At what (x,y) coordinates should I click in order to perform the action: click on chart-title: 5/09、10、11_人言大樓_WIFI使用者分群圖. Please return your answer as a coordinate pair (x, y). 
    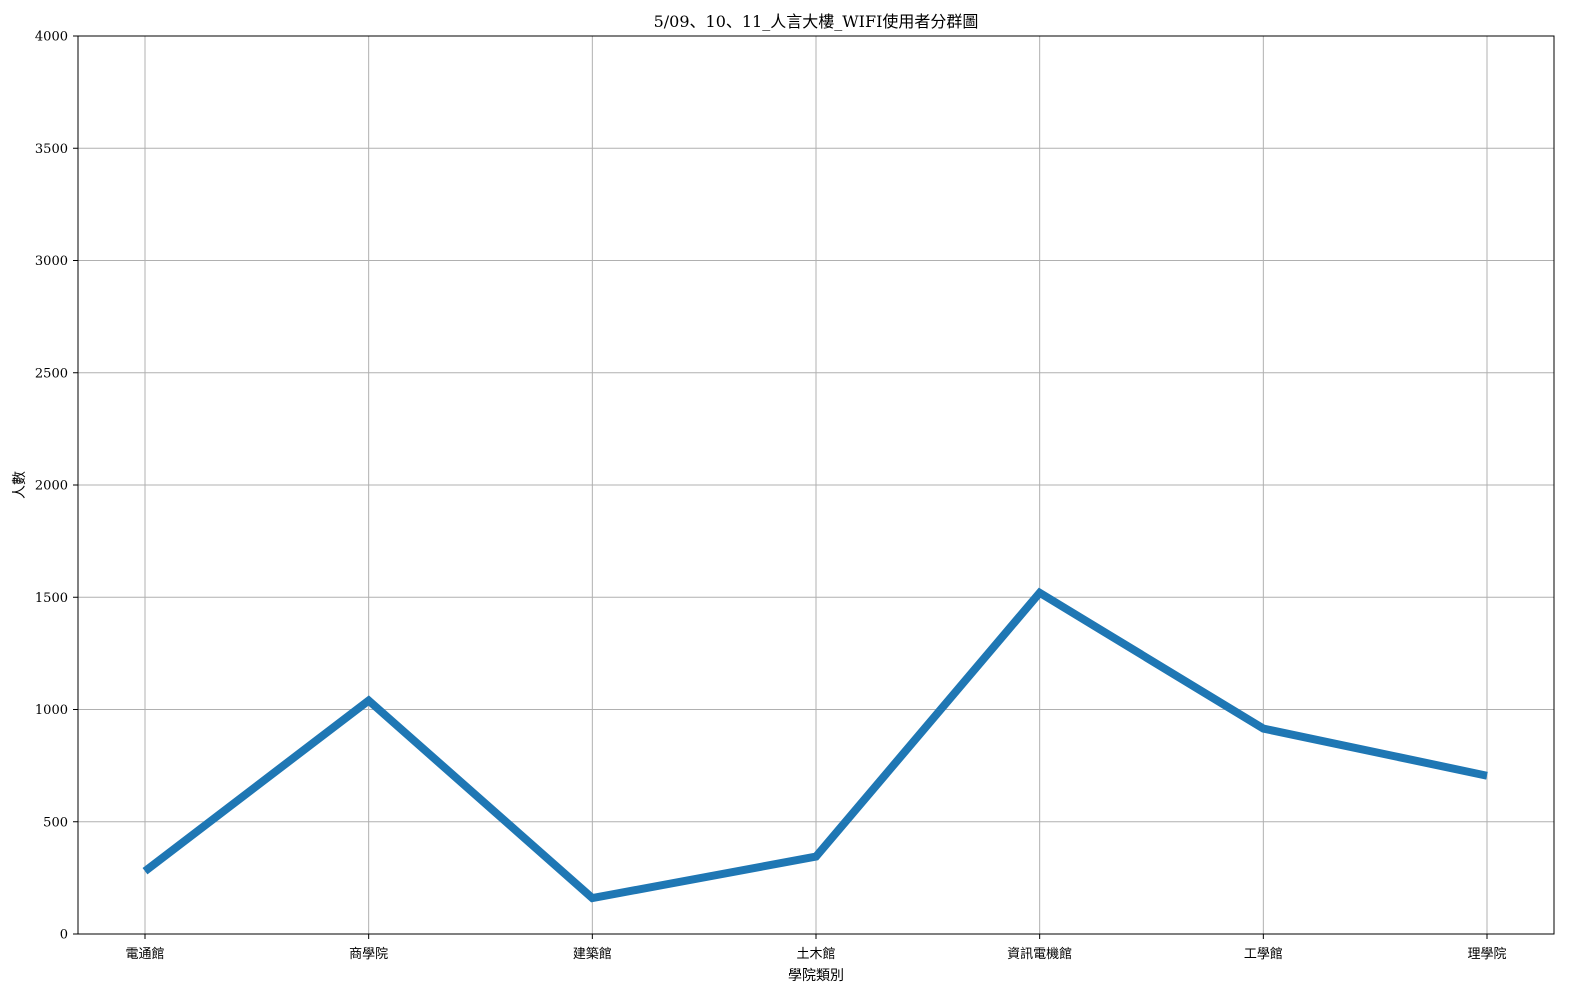
    Looking at the image, I should click on (816, 21).